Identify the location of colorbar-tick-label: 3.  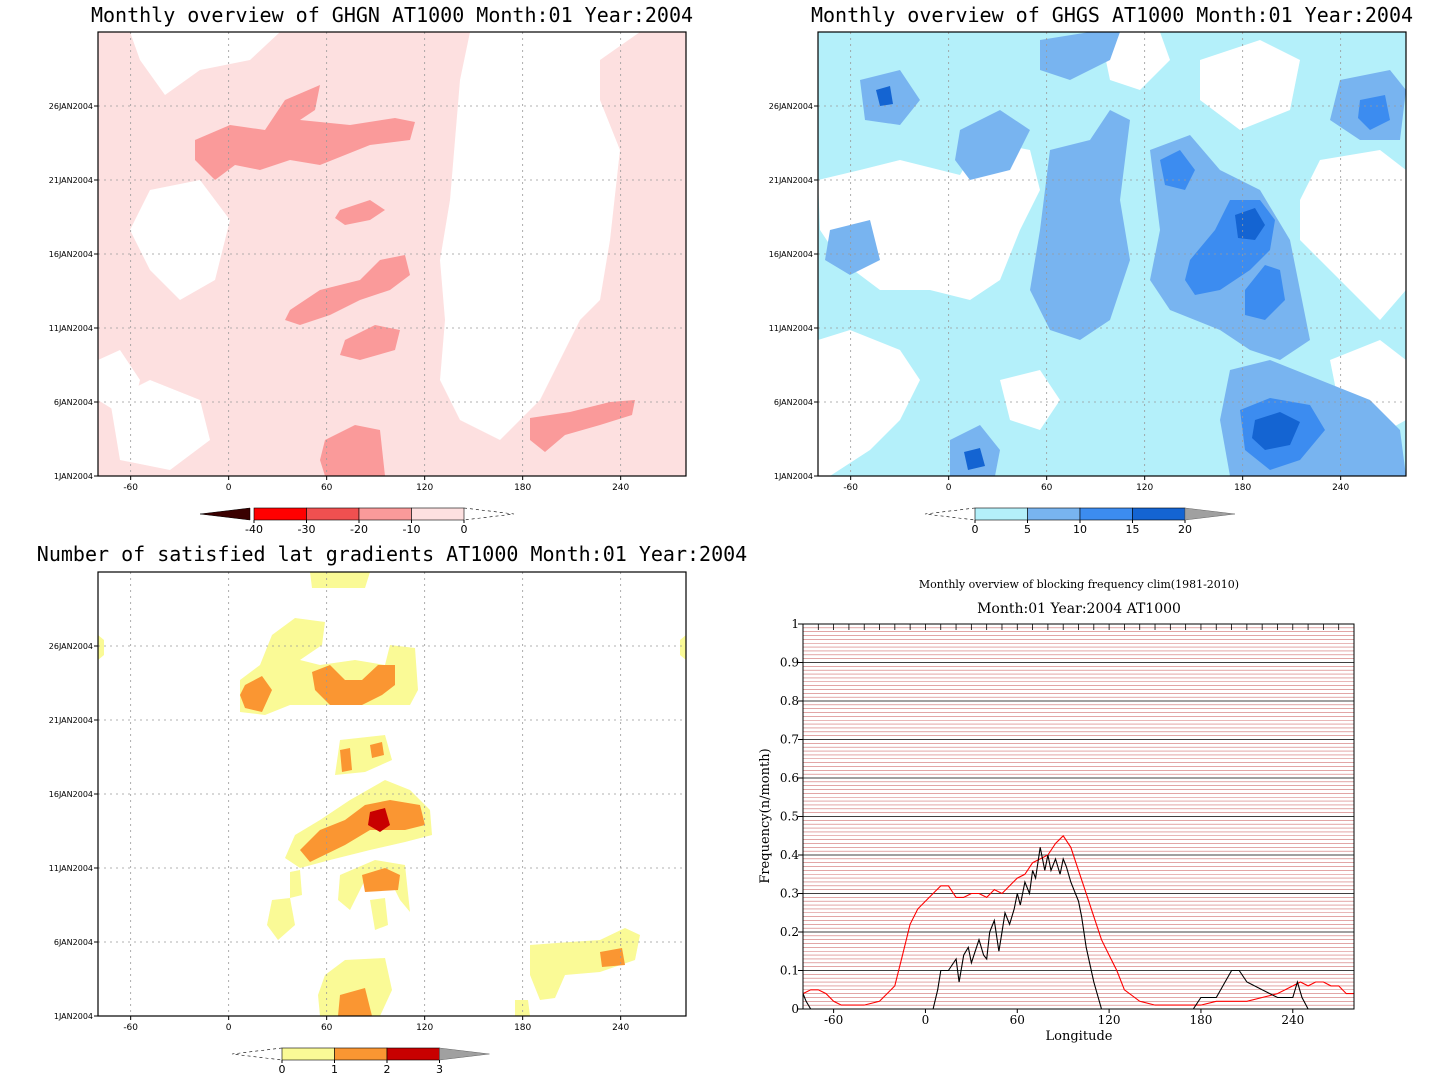
(439, 1069).